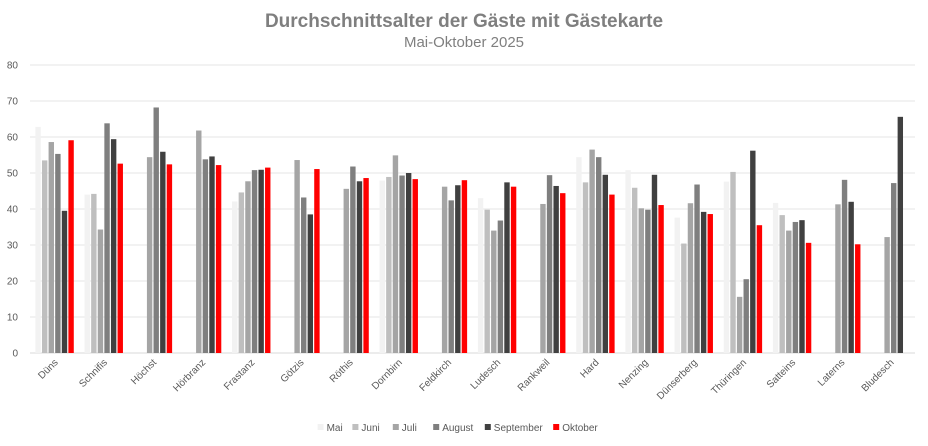  What do you see at coordinates (878, 375) in the screenshot?
I see `x-category-label: Bludesch` at bounding box center [878, 375].